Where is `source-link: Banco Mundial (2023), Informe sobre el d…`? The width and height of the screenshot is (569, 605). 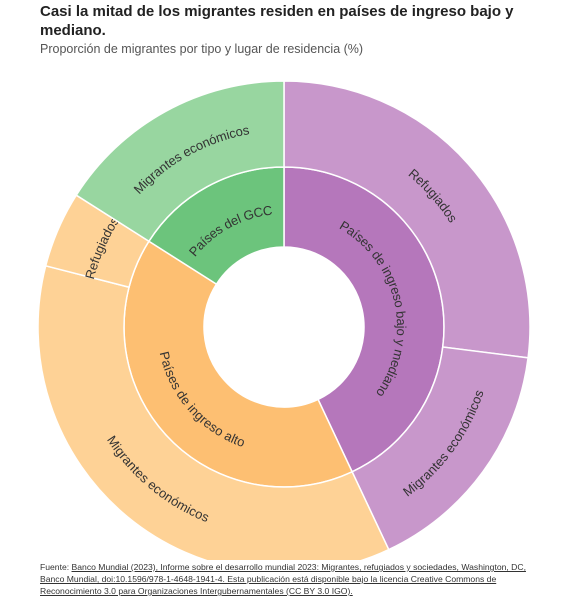
source-link: Banco Mundial (2023), Informe sobre el d… is located at coordinates (283, 579).